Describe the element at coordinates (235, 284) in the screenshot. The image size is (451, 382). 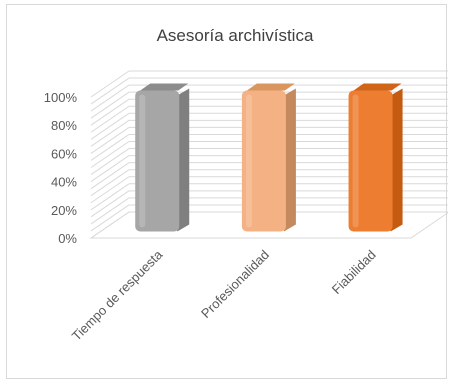
I see `x-category-label: Profesionalidad` at that location.